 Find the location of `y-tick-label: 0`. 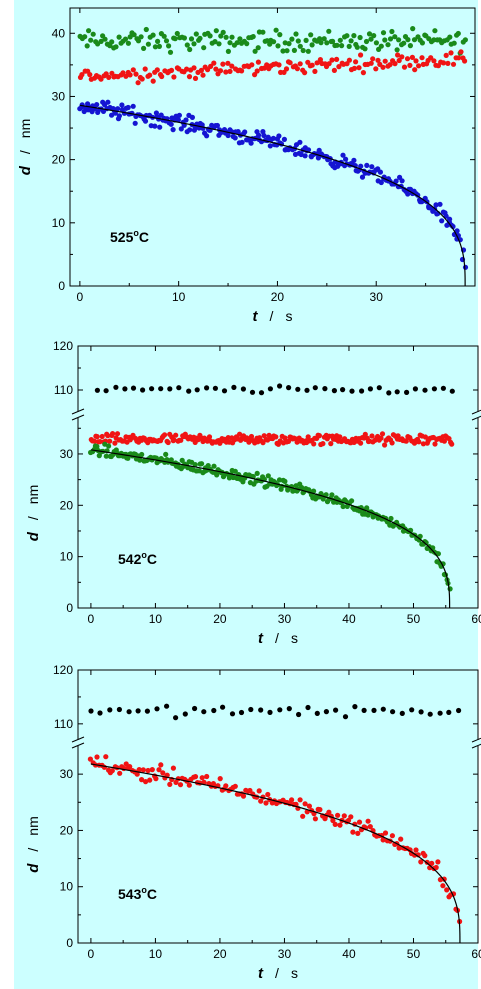

y-tick-label: 0 is located at coordinates (69, 608).